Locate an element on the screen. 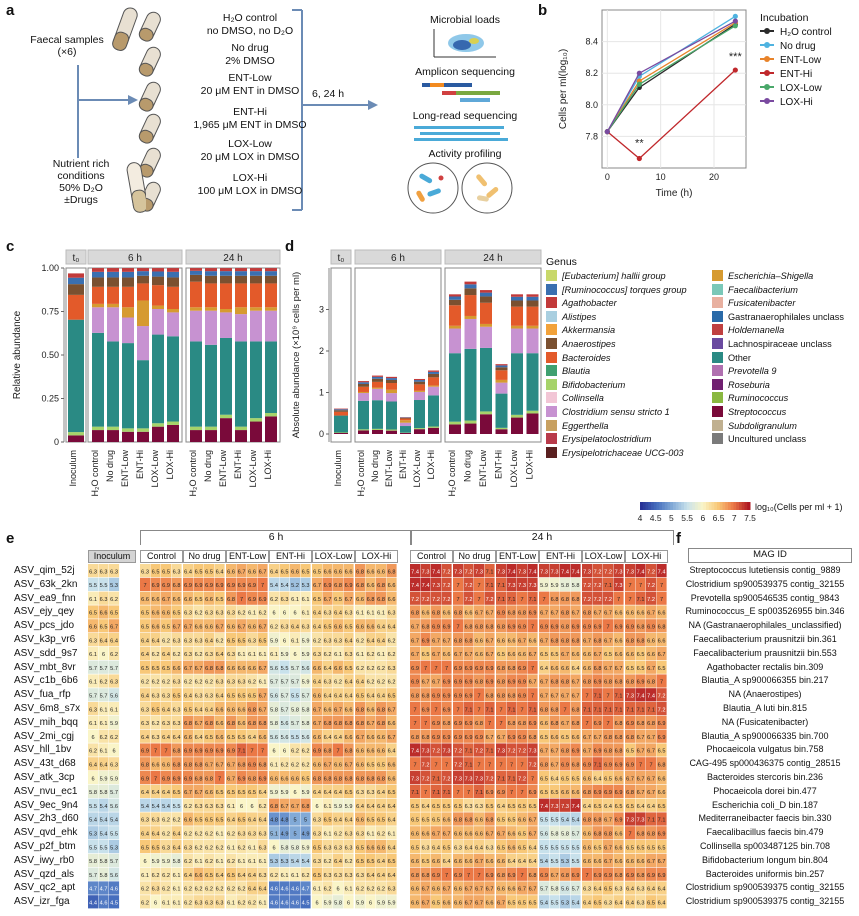 Image resolution: width=859 pixels, height=916 pixels. heatmap-cell-value: 5.4 is located at coordinates (166, 807).